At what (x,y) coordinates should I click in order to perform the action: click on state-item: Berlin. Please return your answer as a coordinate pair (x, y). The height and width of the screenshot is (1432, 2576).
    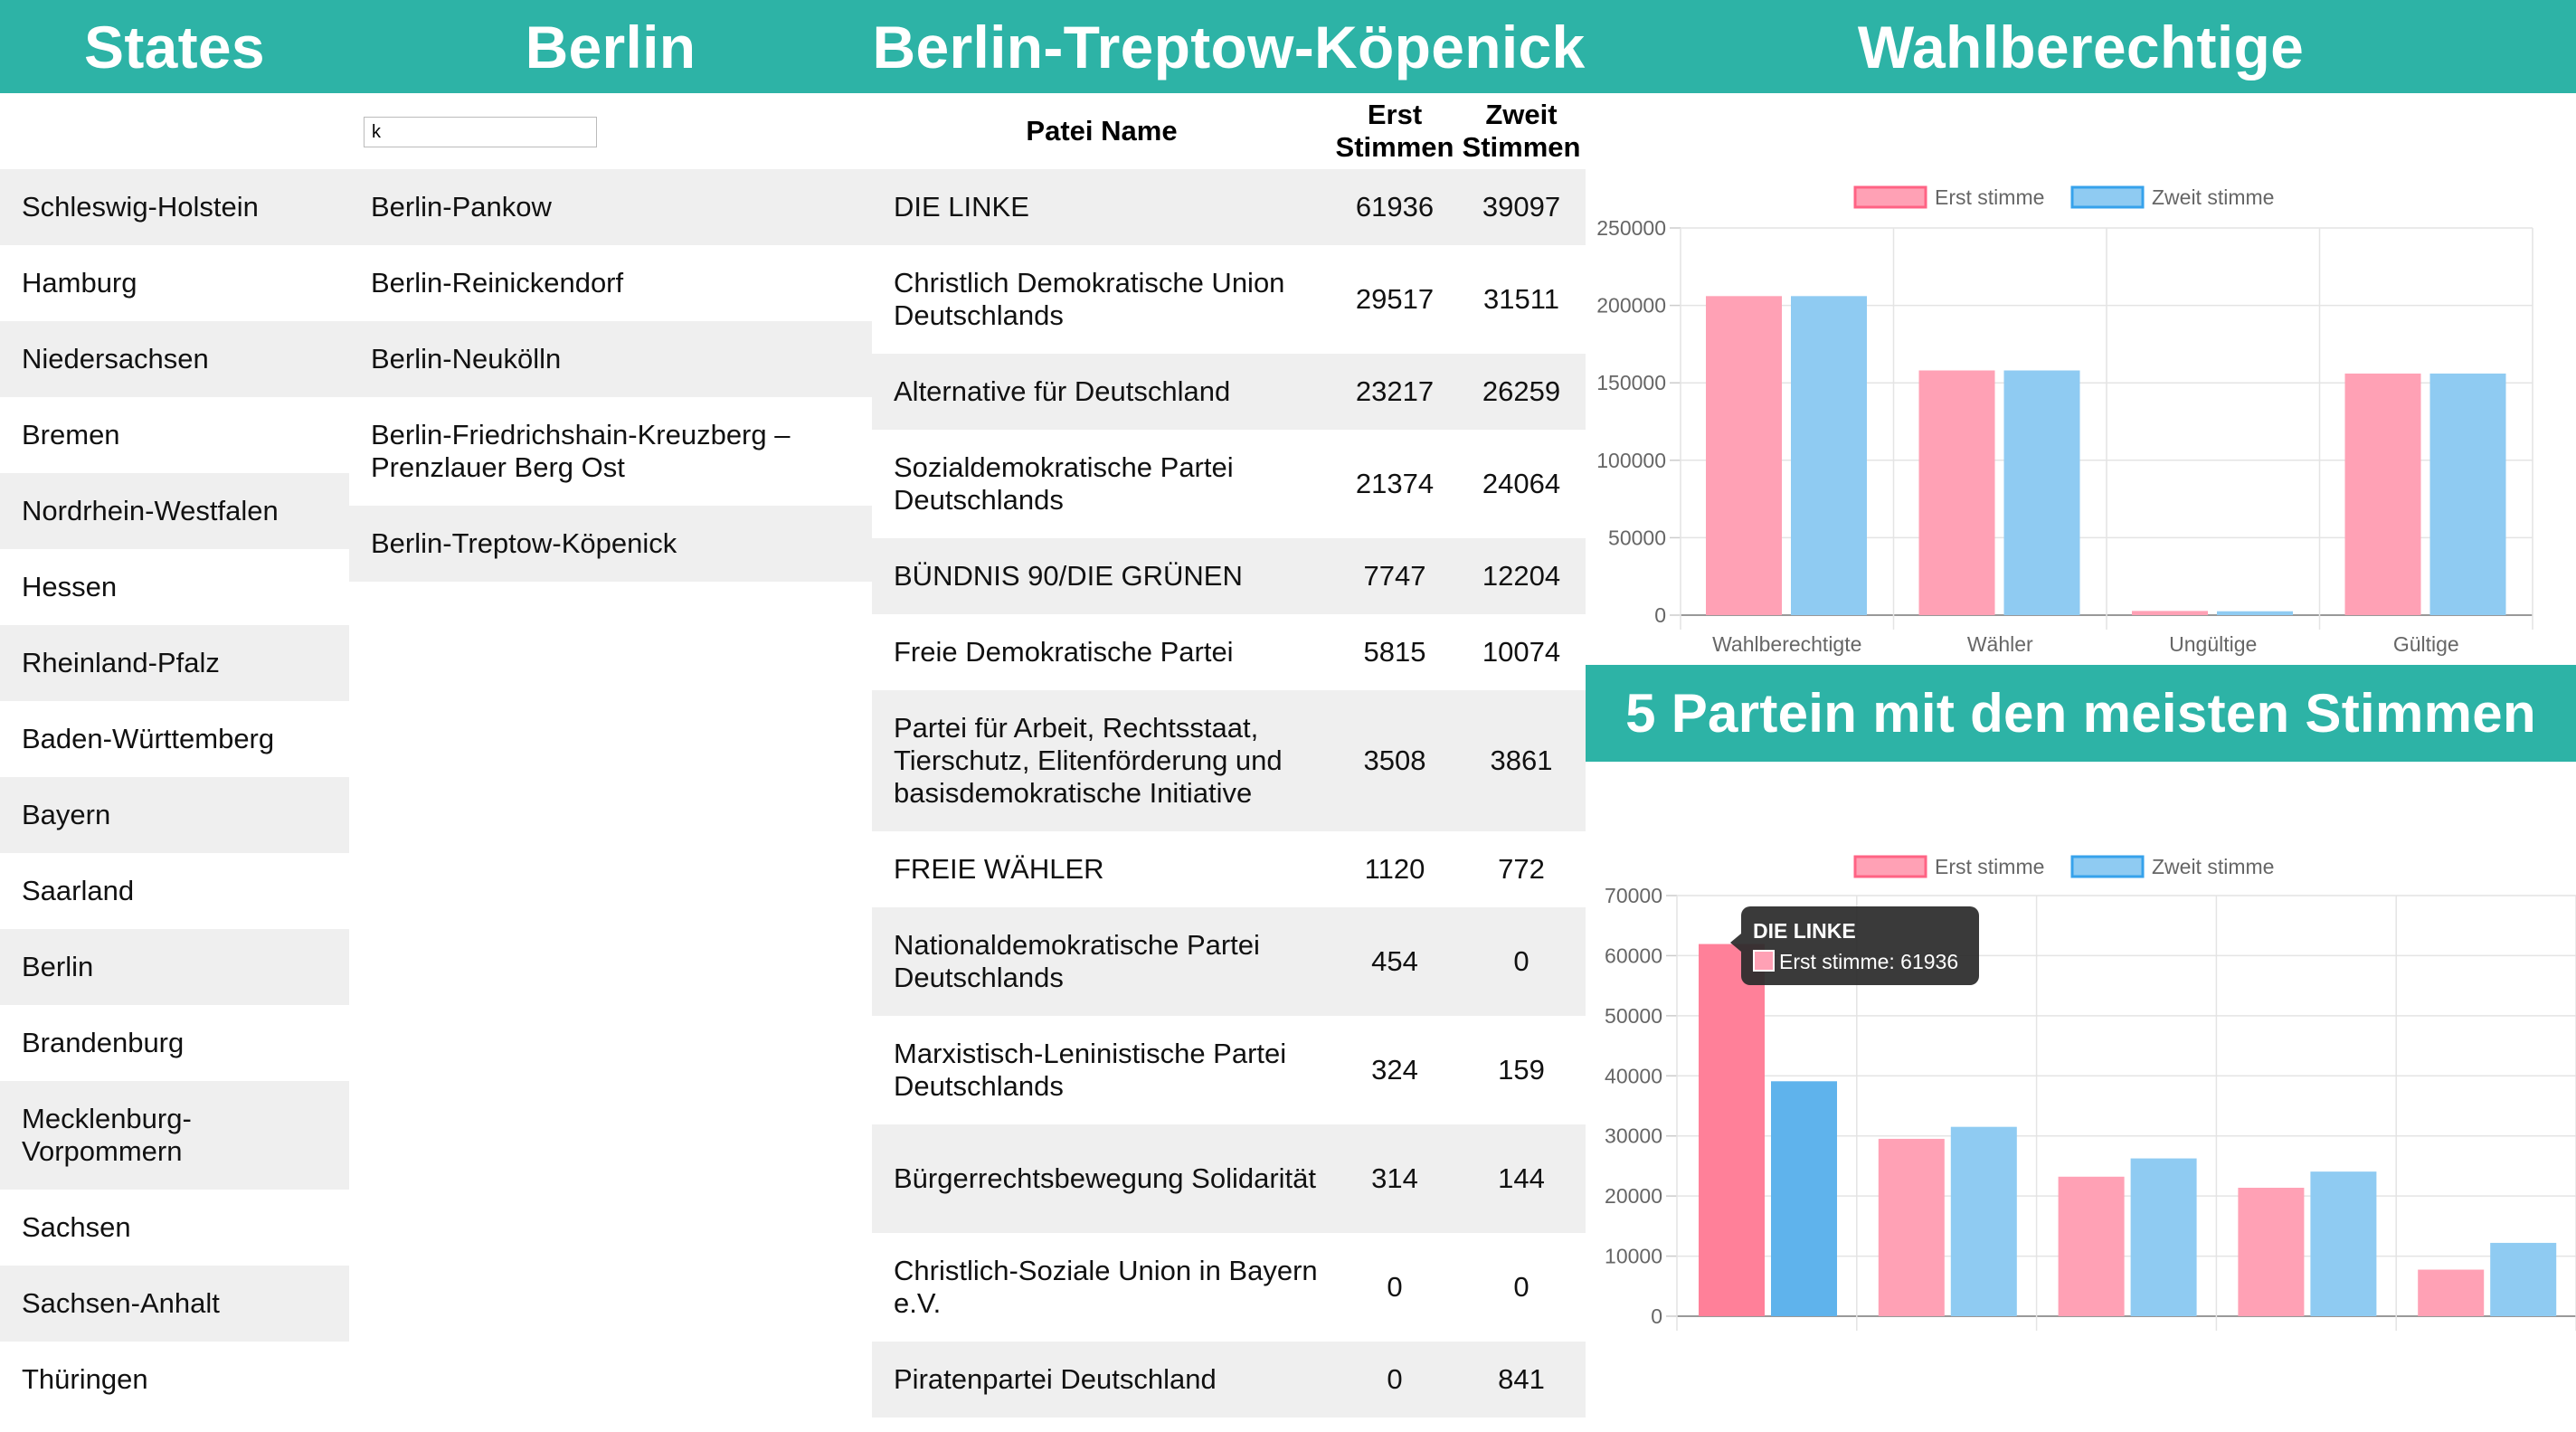
    Looking at the image, I should click on (174, 967).